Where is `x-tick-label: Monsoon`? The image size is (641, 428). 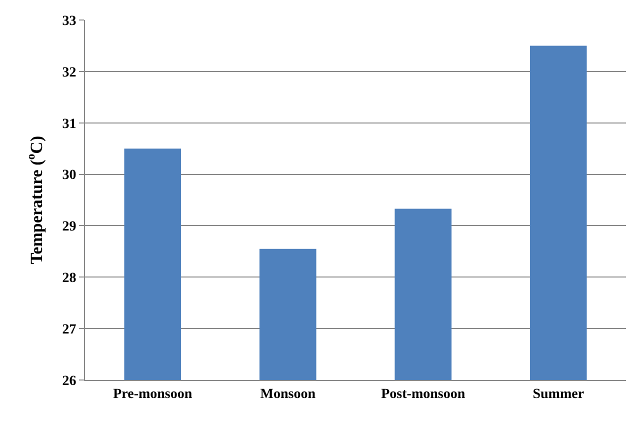 x-tick-label: Monsoon is located at coordinates (288, 394).